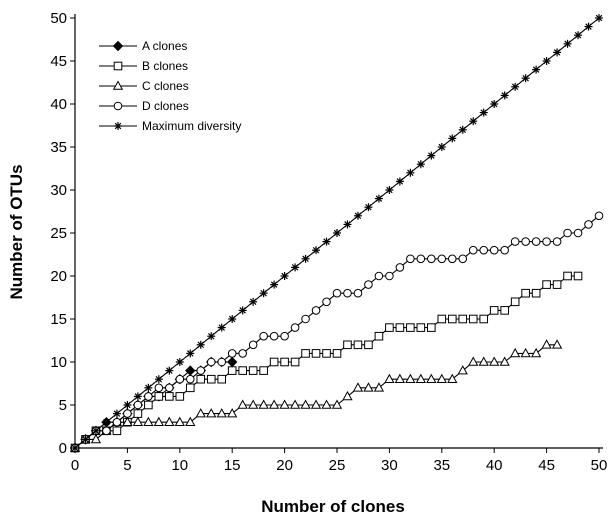  I want to click on x-tick-label: 25, so click(337, 465).